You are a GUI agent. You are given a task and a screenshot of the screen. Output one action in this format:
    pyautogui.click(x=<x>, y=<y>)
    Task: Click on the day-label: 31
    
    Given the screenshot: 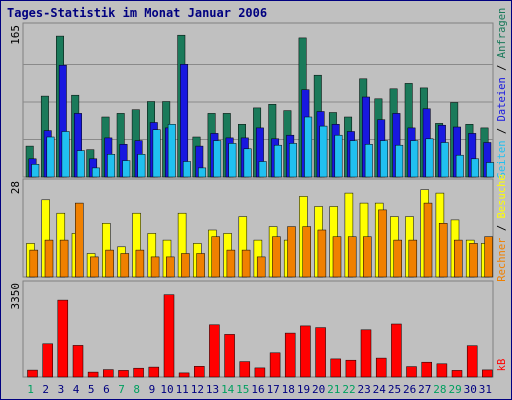 What is the action you would take?
    pyautogui.click(x=485, y=389)
    